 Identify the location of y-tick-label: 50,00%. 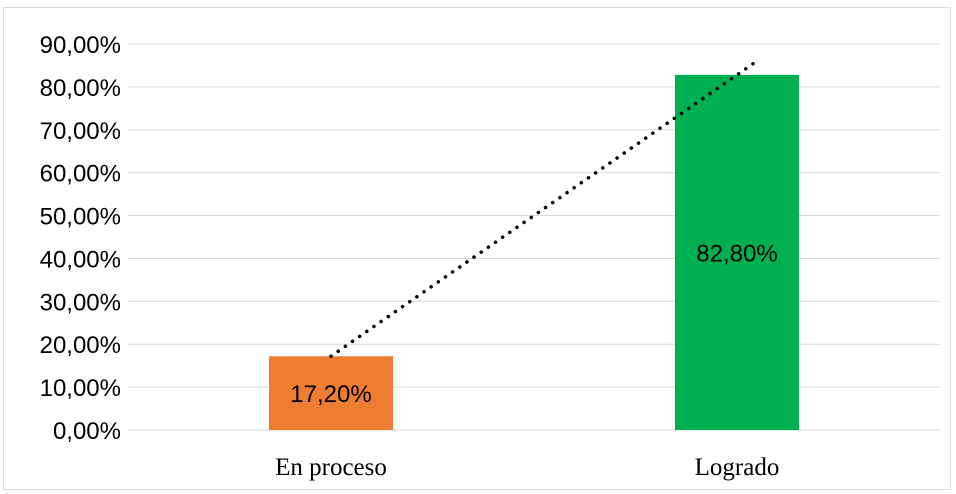
(80, 217).